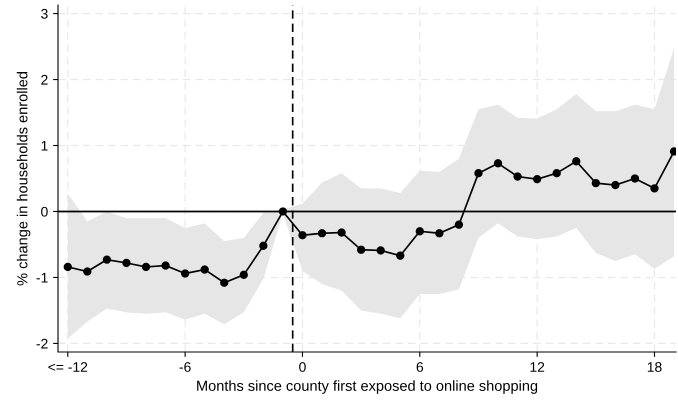  I want to click on y-axis-title: % change in households enrolled, so click(23, 179).